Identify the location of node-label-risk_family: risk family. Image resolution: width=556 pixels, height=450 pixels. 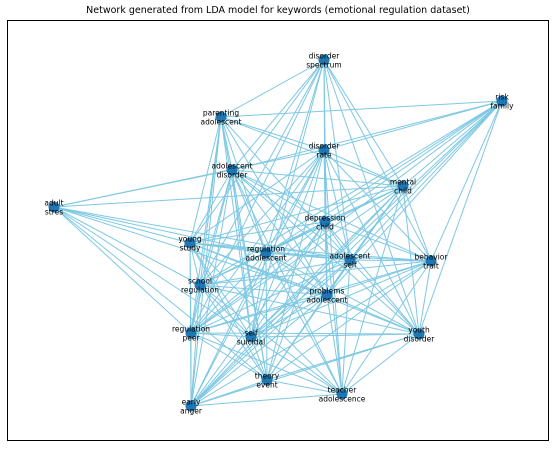
(502, 102).